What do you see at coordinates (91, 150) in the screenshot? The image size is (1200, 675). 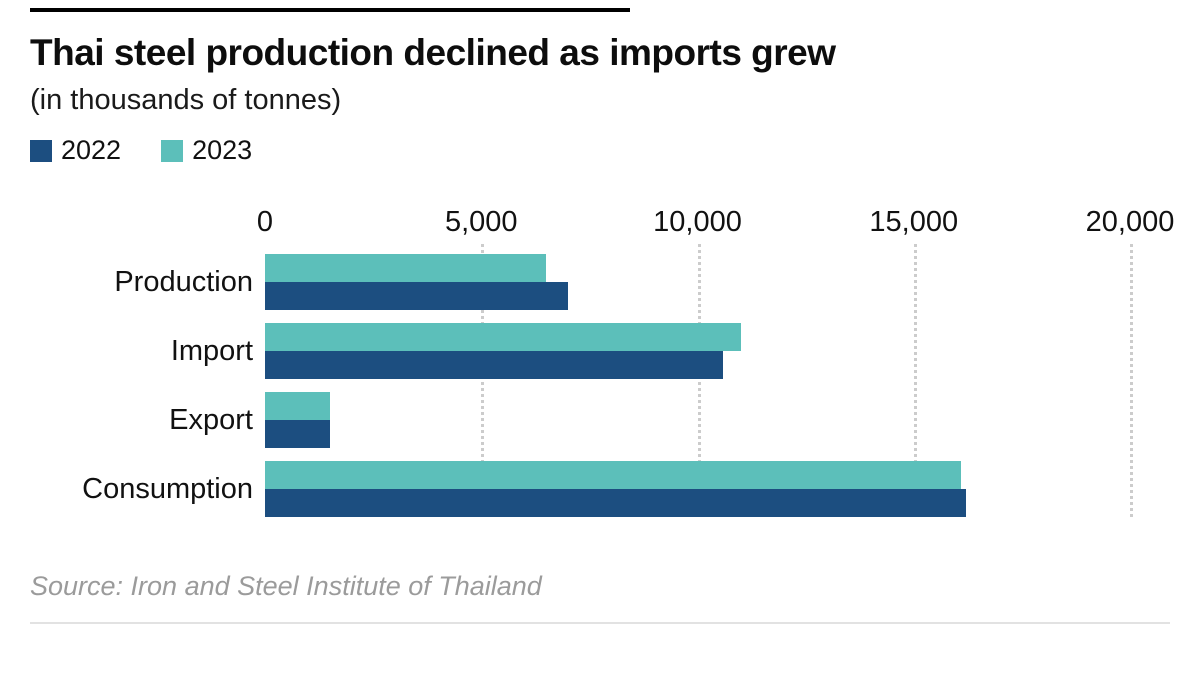 I see `legend-label-2022: 2022` at bounding box center [91, 150].